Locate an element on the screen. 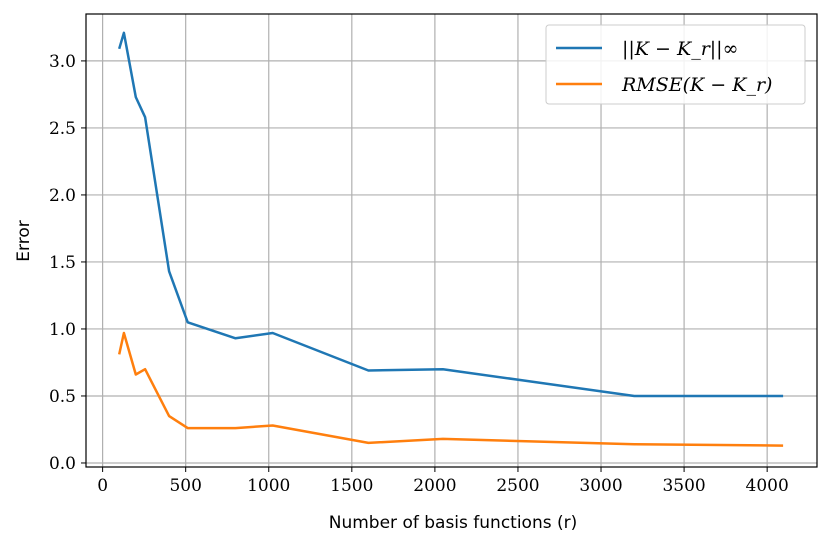 Image resolution: width=831 pixels, height=547 pixels. legend-label-inf-norm: ||K − K_r||∞ is located at coordinates (680, 49).